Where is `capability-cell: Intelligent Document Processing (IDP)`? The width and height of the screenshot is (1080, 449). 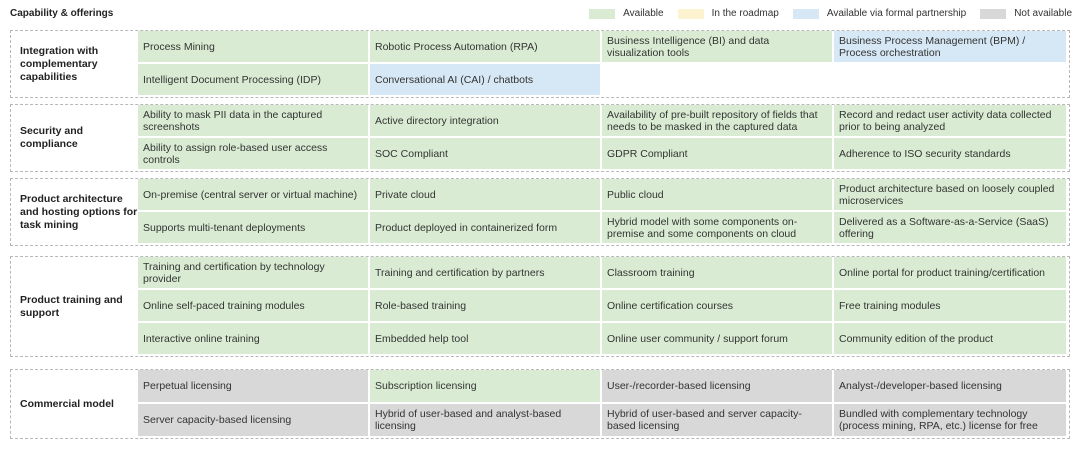 capability-cell: Intelligent Document Processing (IDP) is located at coordinates (254, 80).